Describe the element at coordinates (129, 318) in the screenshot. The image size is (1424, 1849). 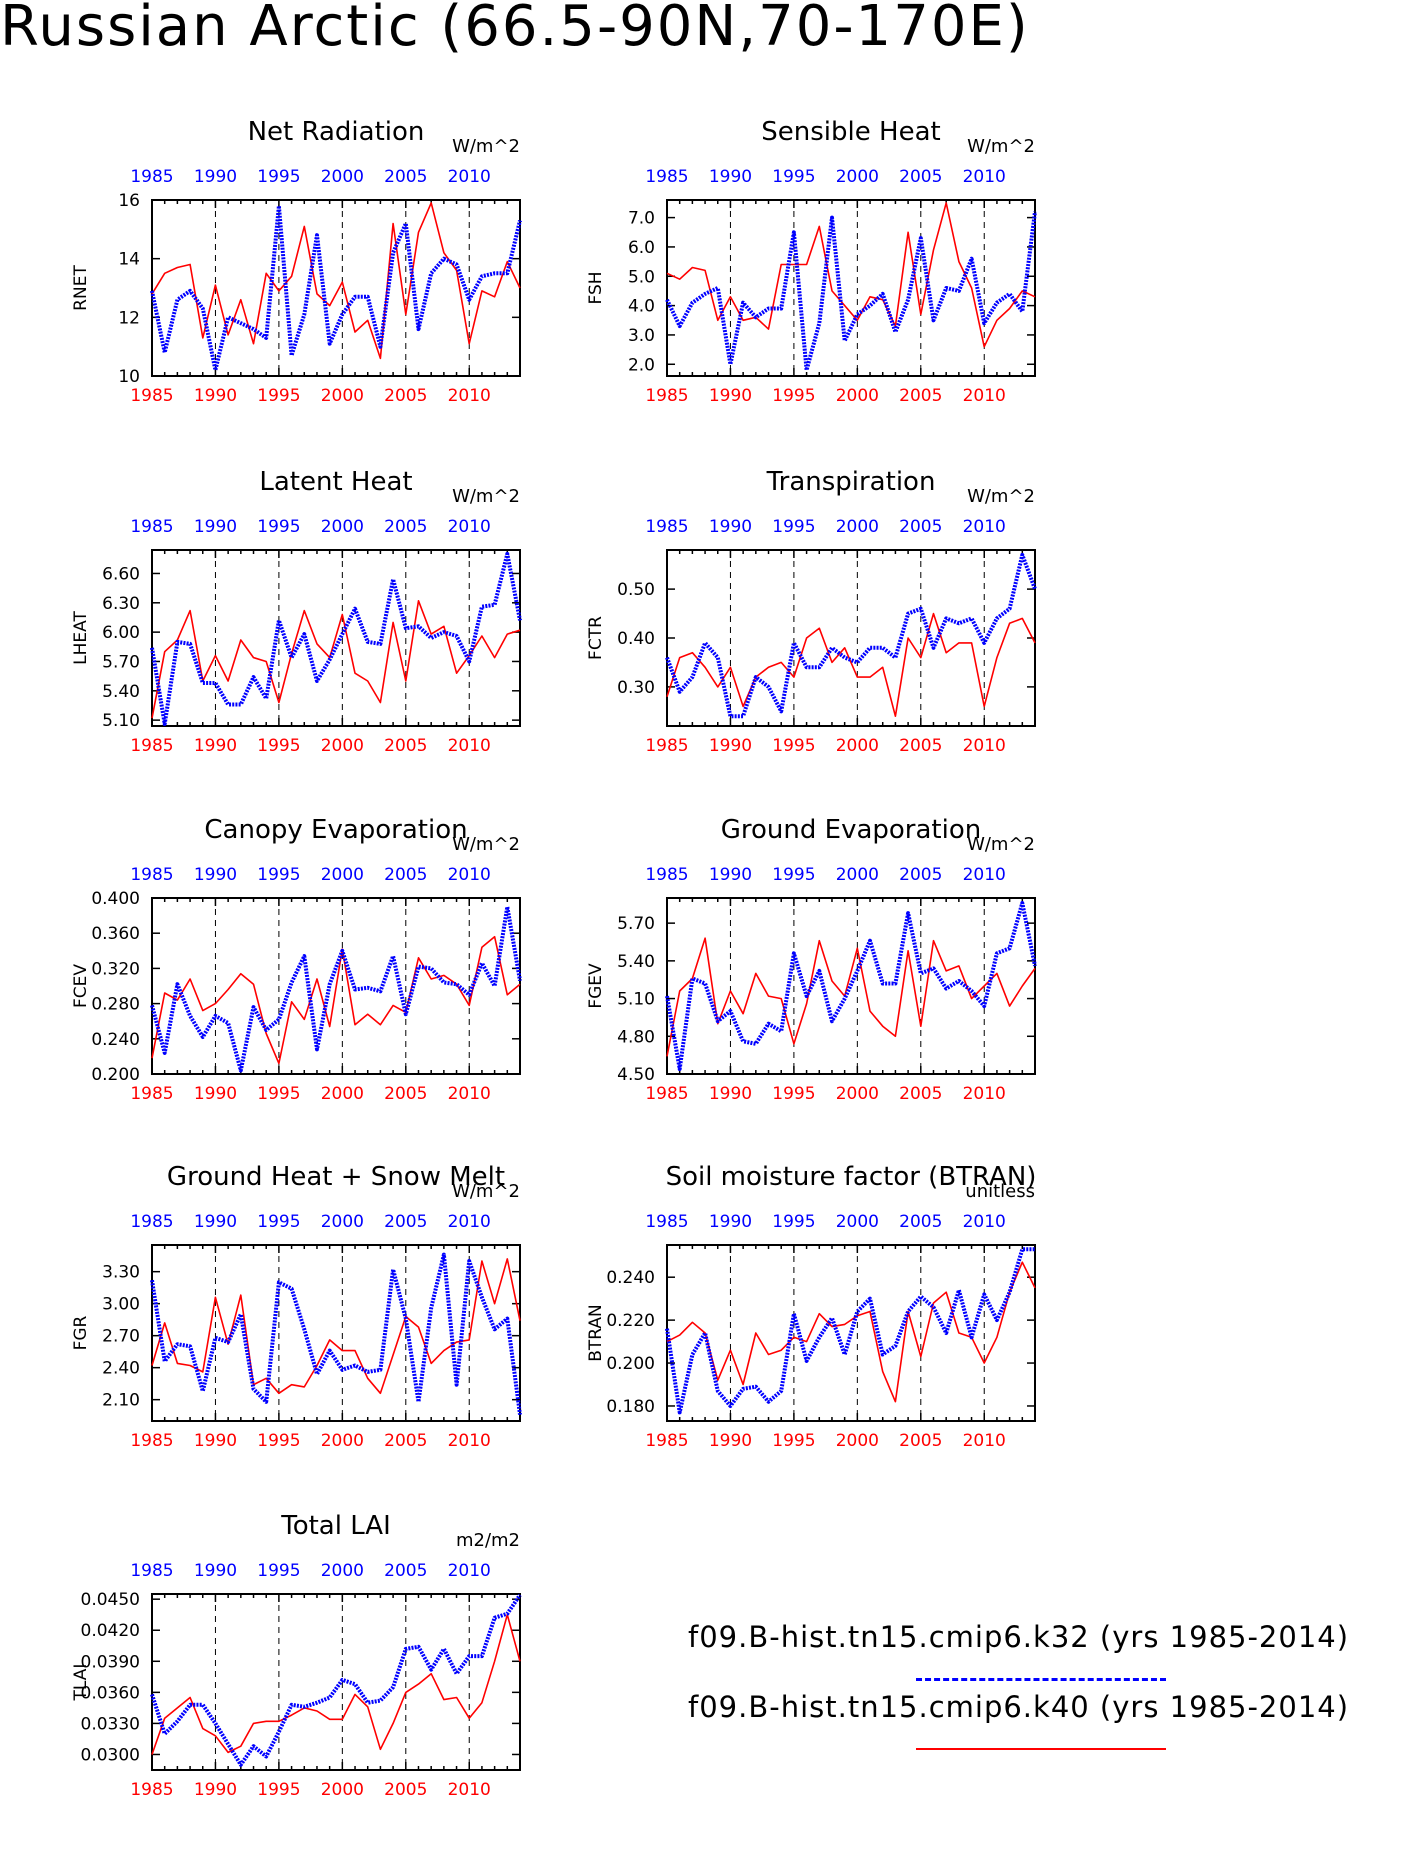
I see `y-tick-label: 12` at that location.